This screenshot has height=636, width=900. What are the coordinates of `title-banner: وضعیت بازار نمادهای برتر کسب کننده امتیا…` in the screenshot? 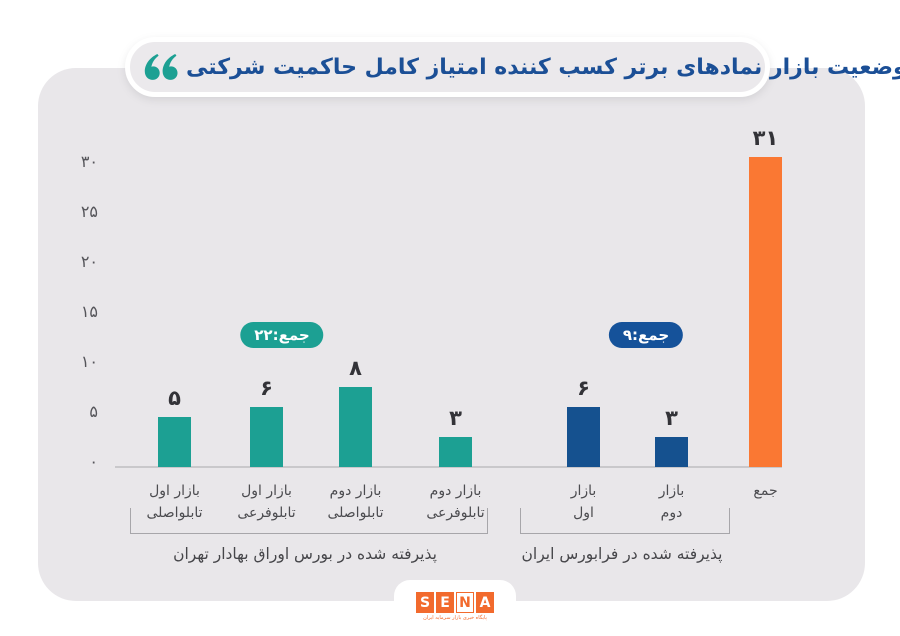 It's located at (512, 67).